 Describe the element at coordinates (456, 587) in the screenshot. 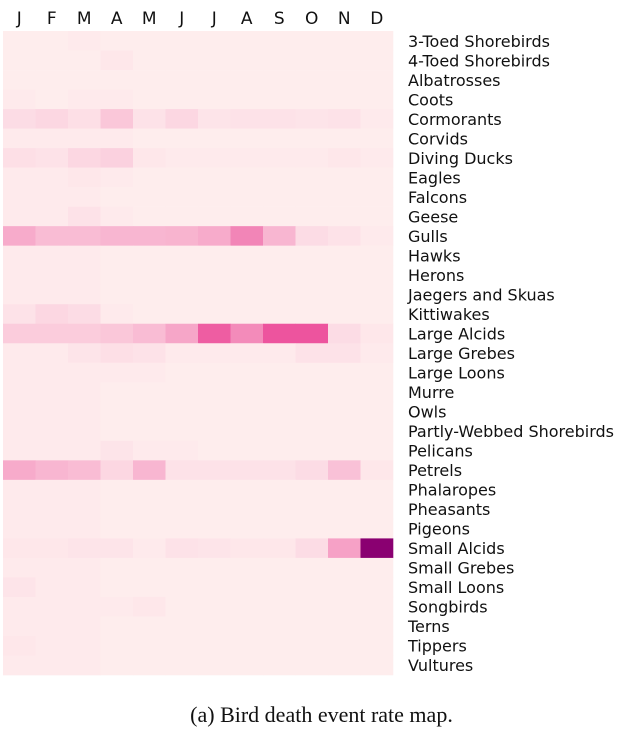

I see `row-label: Small Loons` at that location.